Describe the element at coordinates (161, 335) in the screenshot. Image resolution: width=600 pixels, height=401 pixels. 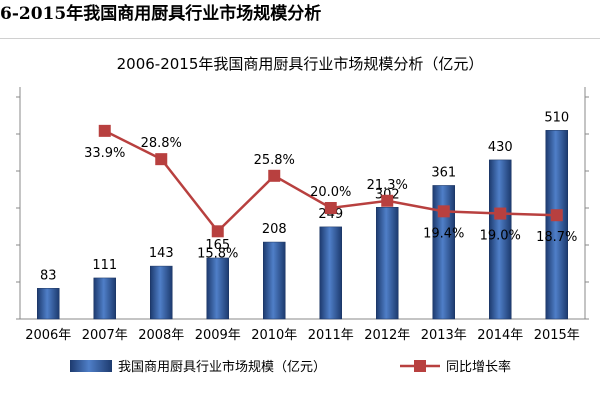
I see `x-tick-label-2: 2008年` at that location.